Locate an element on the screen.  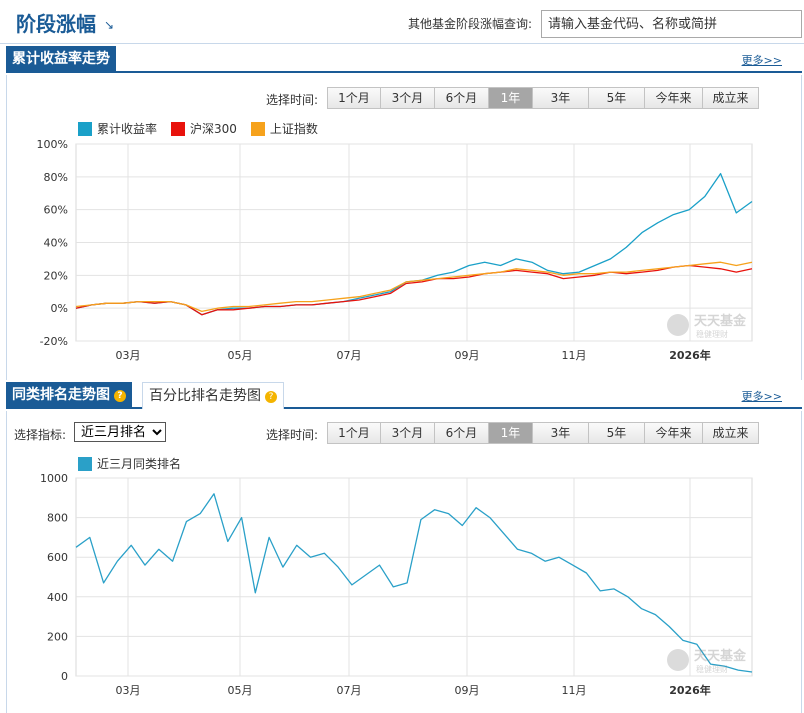
rank-range-6: 今年来 is located at coordinates (674, 433).